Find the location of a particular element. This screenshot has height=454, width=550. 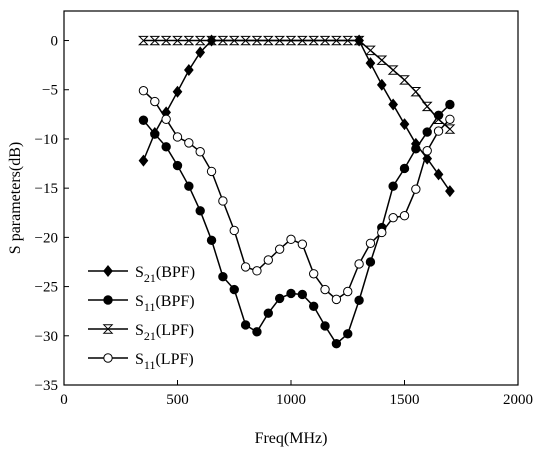

x-tick-label: 2000 is located at coordinates (518, 400).